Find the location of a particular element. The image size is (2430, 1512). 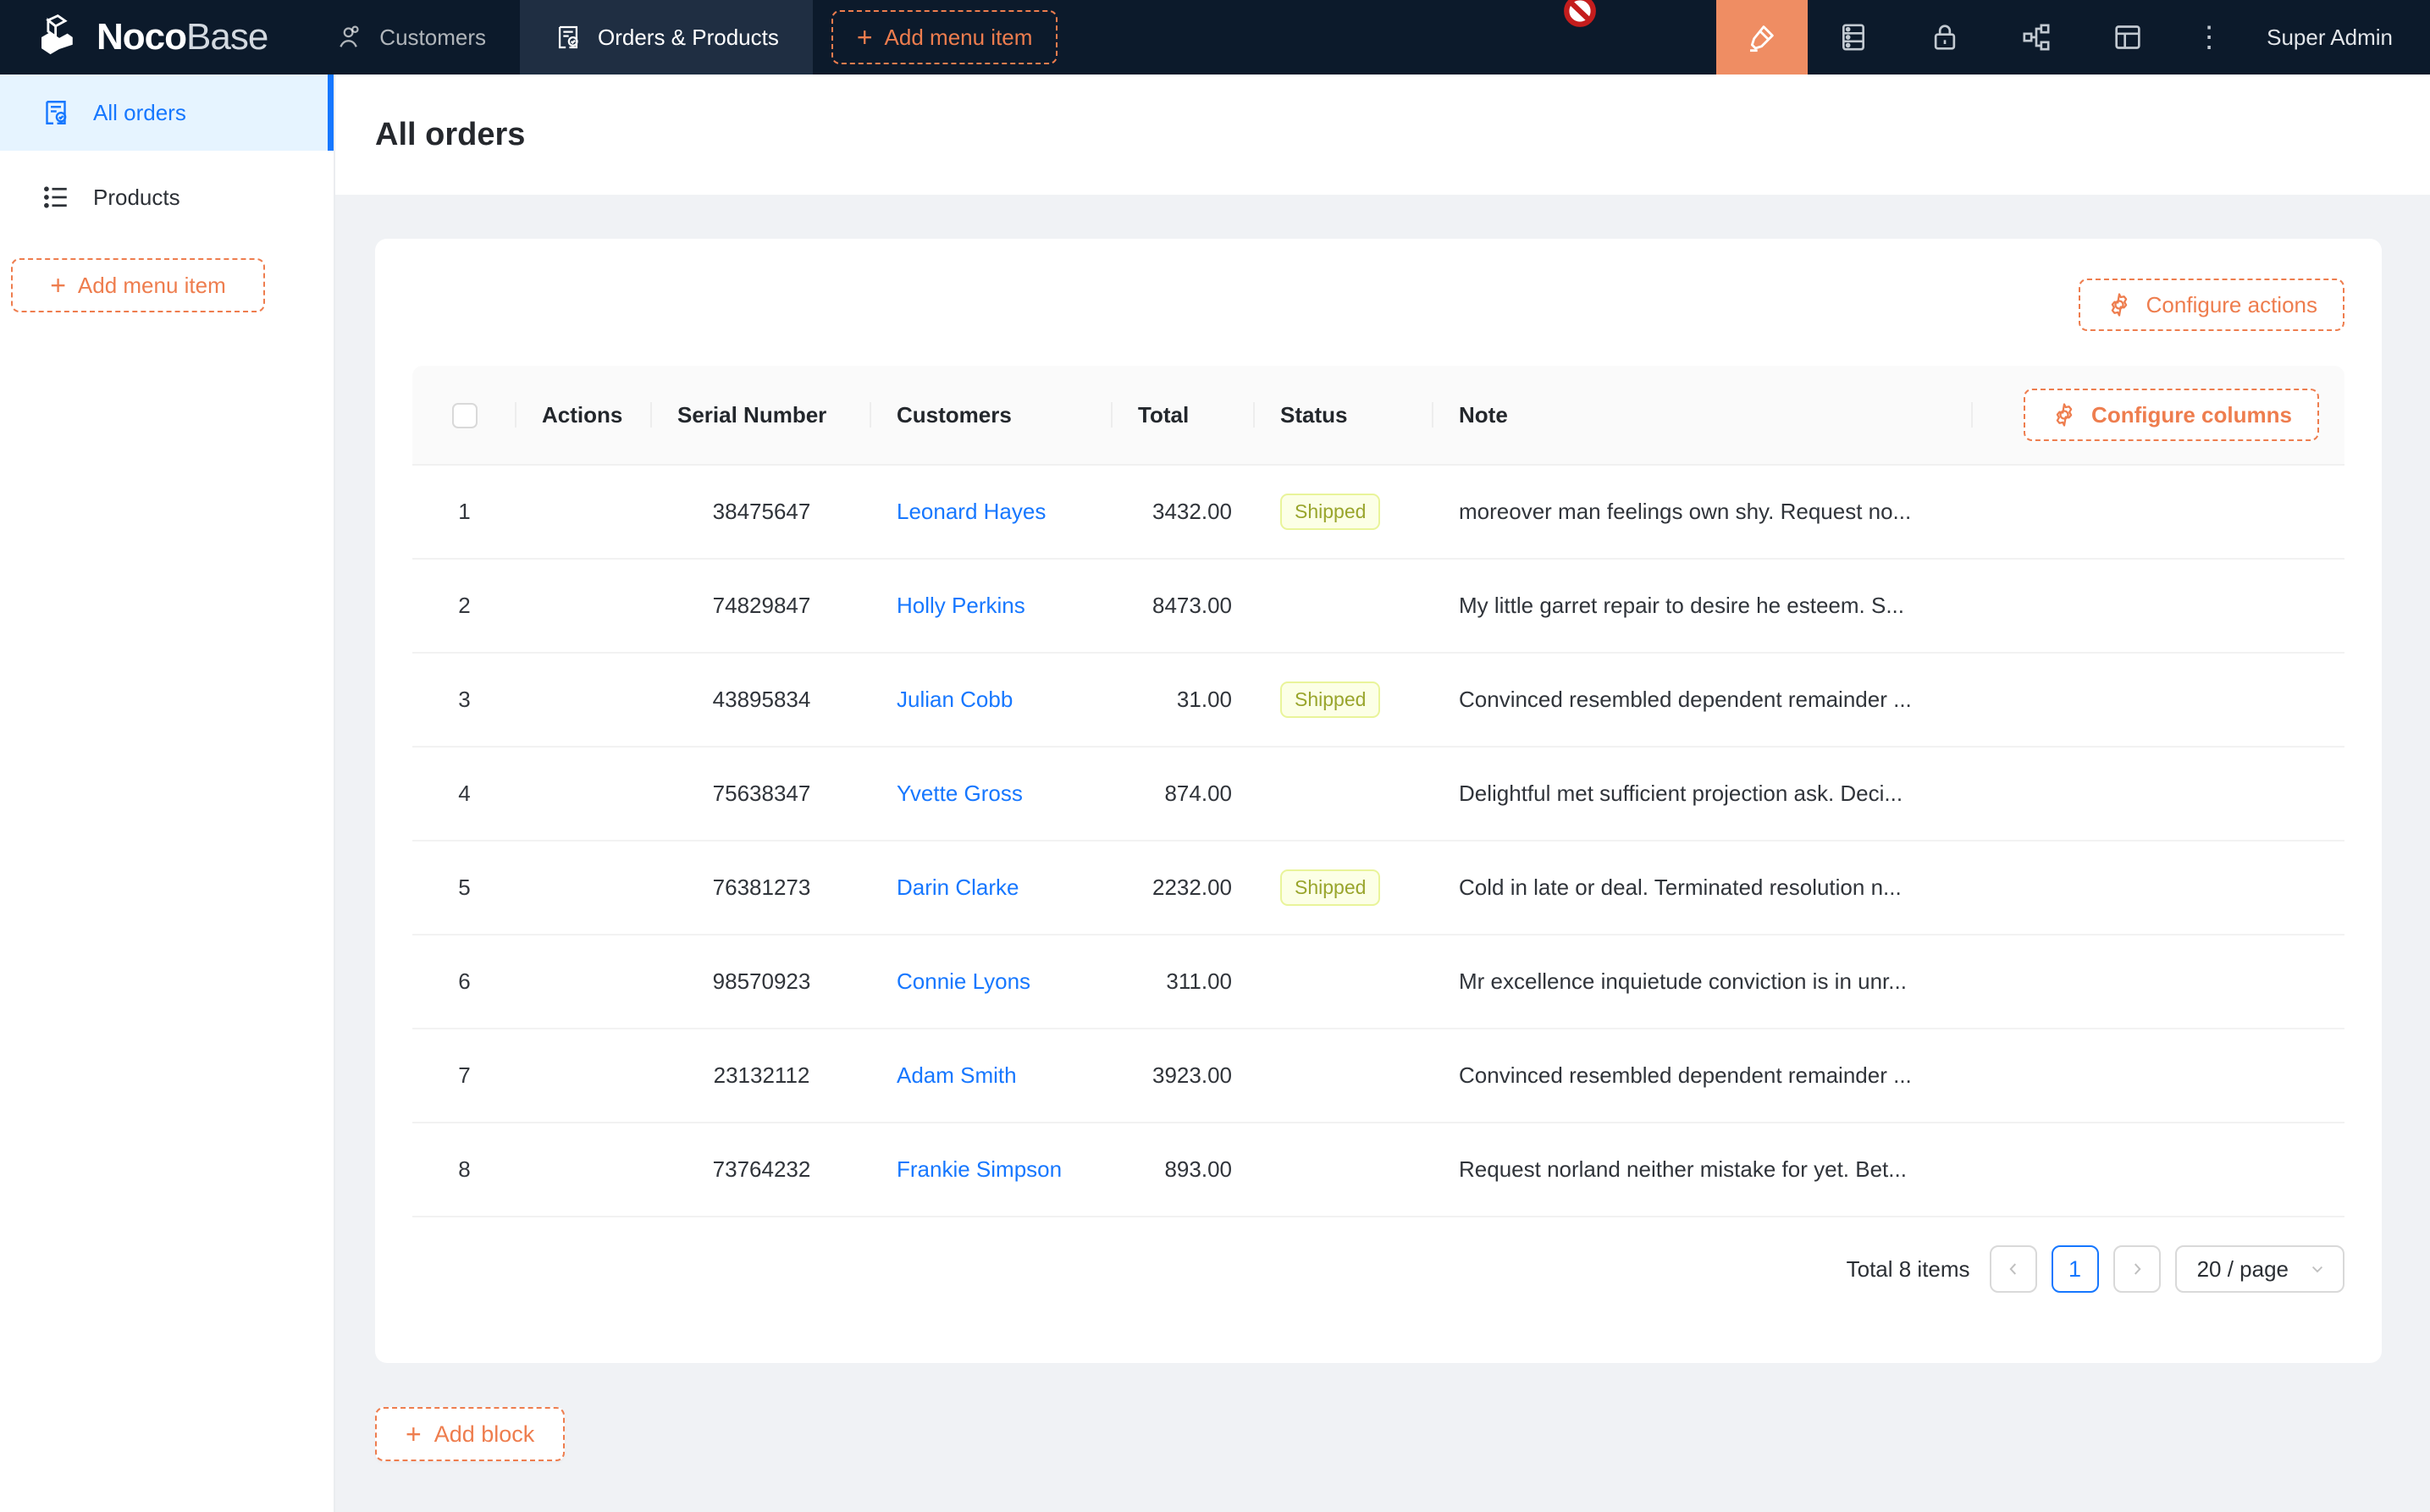

serial-cell: 23132112 is located at coordinates (762, 1076).